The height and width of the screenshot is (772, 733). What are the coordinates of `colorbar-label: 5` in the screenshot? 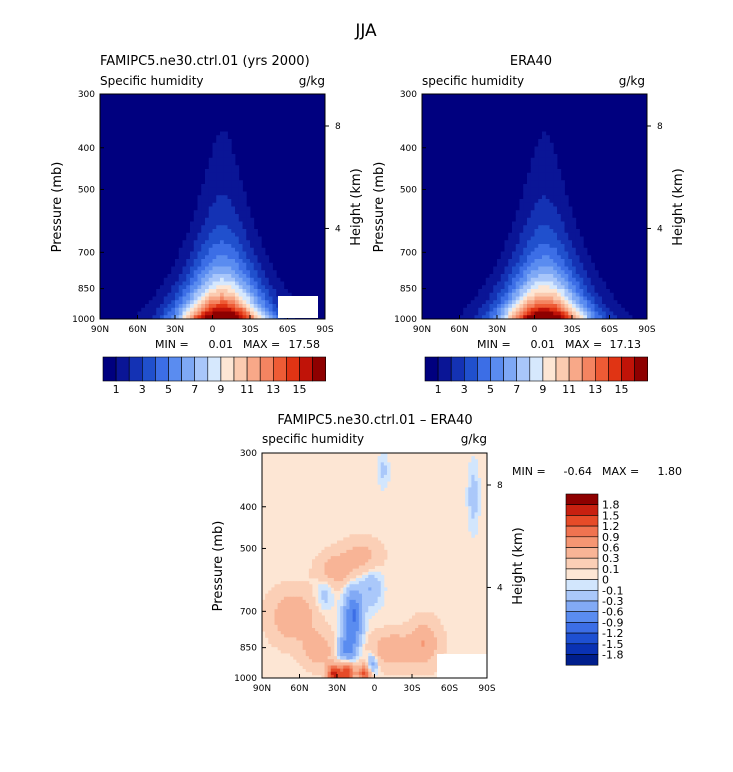 It's located at (490, 389).